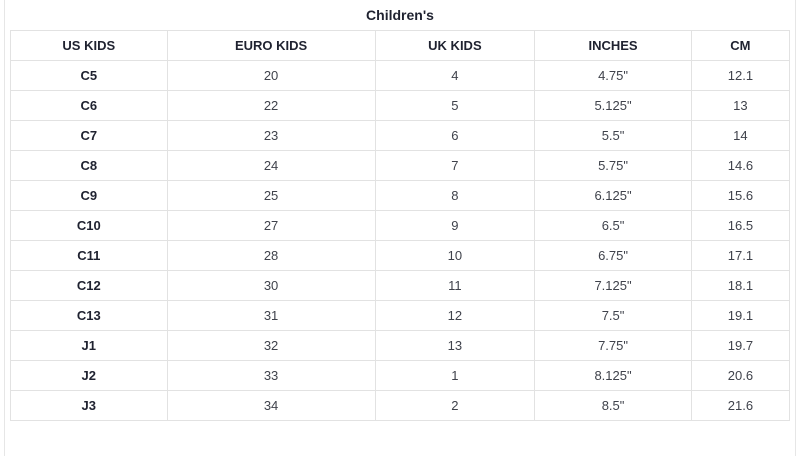  I want to click on cell-us-size: C6, so click(89, 105).